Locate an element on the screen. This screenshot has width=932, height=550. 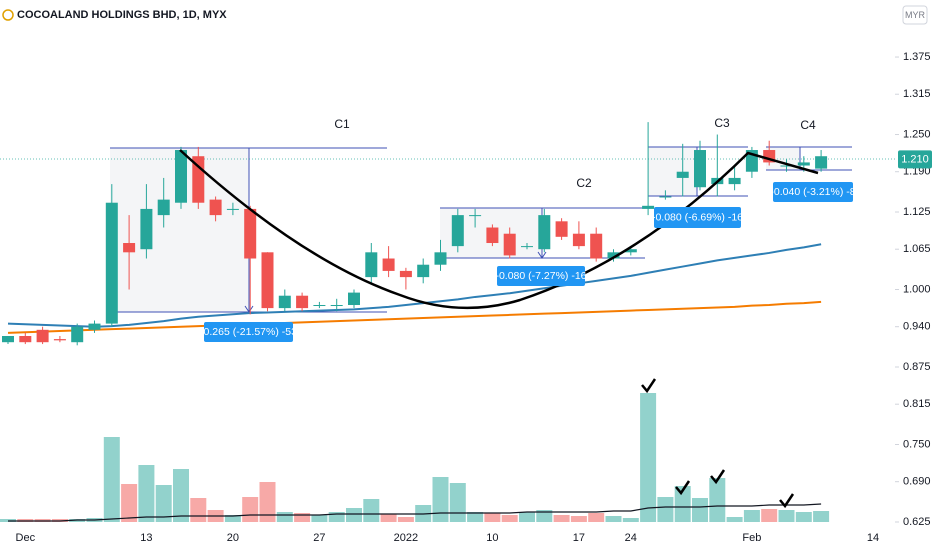
moving-average is located at coordinates (414, 317).